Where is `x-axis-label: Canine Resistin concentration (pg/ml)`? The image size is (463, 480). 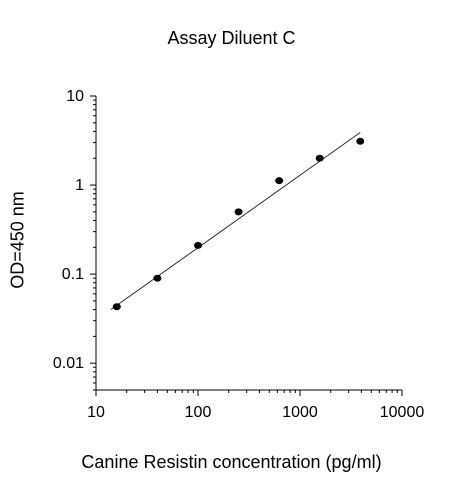
x-axis-label: Canine Resistin concentration (pg/ml) is located at coordinates (231, 462).